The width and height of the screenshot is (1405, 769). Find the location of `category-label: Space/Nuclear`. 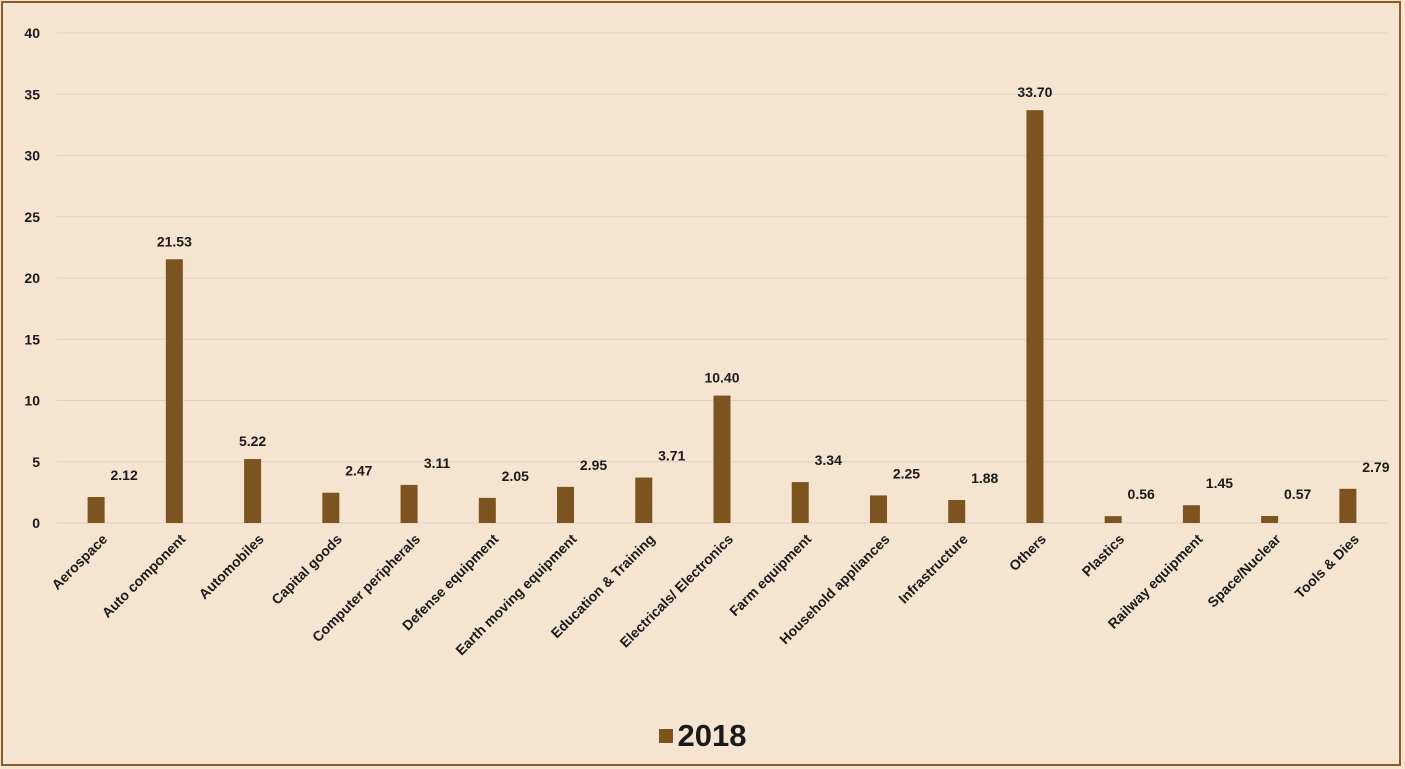

category-label: Space/Nuclear is located at coordinates (1244, 570).